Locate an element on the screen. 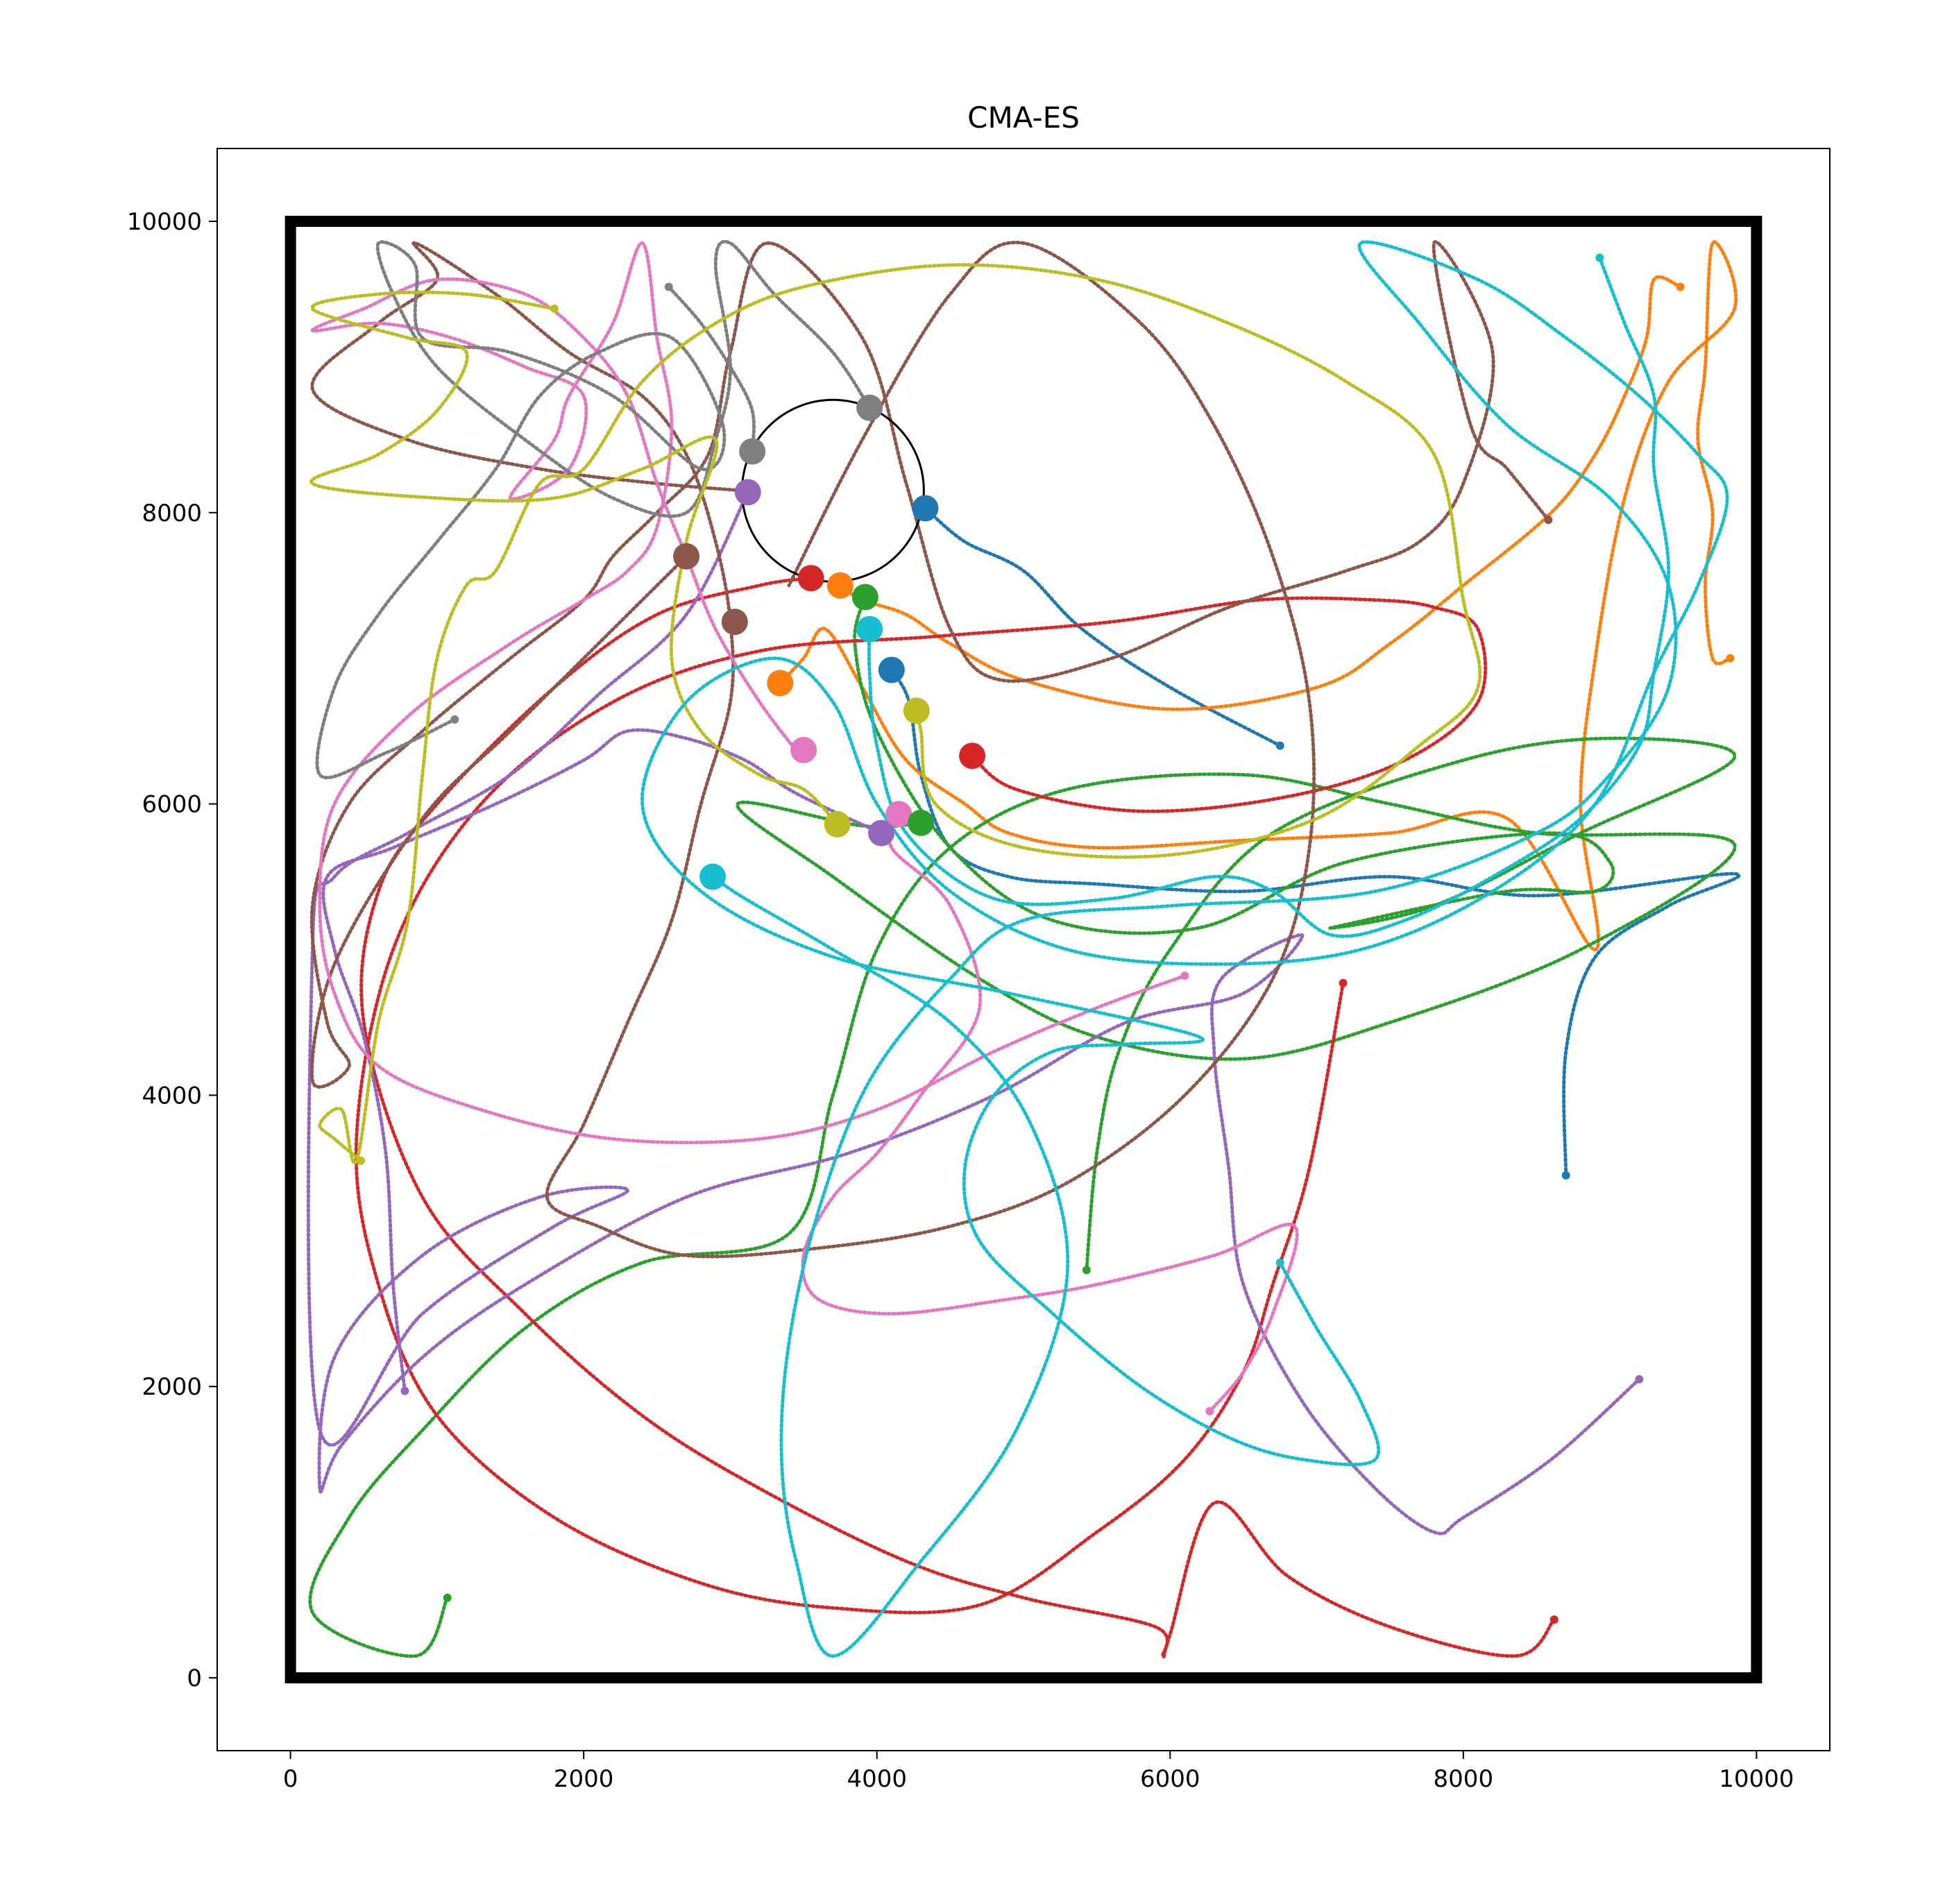  y-tick-label: 0 is located at coordinates (194, 1678).